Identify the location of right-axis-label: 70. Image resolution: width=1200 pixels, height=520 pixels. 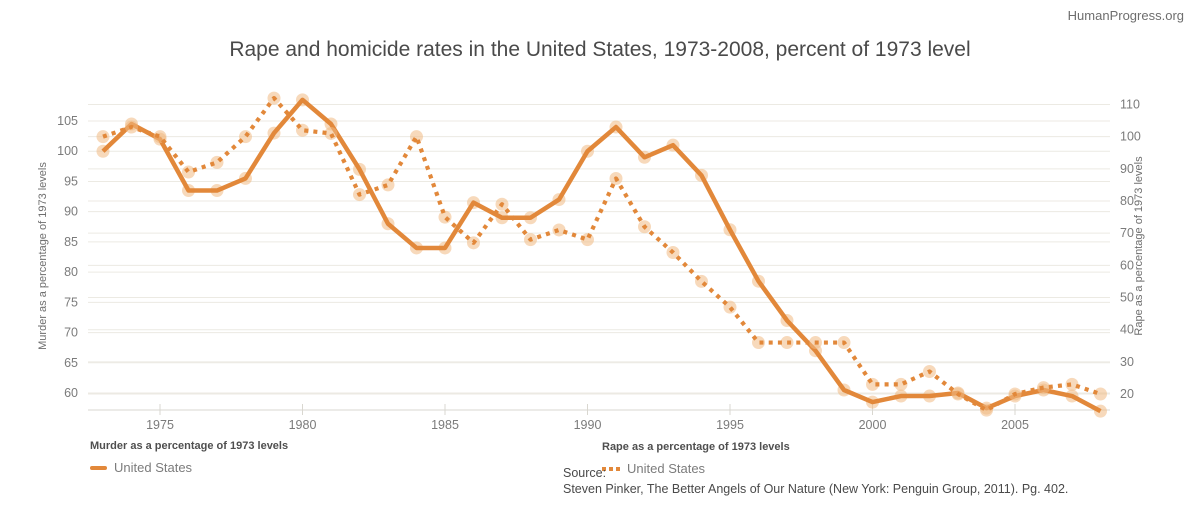
(1127, 233).